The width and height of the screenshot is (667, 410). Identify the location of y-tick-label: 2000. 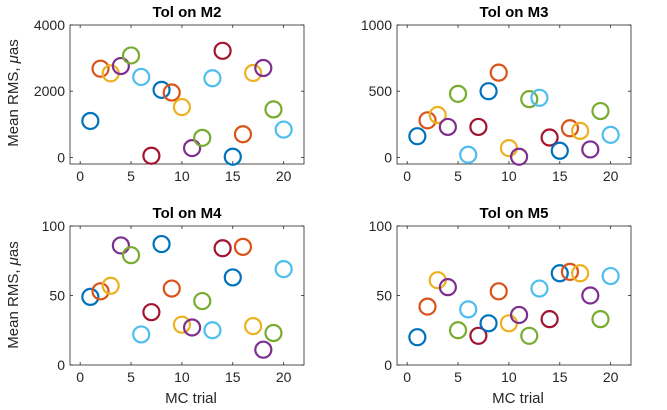
(49, 91).